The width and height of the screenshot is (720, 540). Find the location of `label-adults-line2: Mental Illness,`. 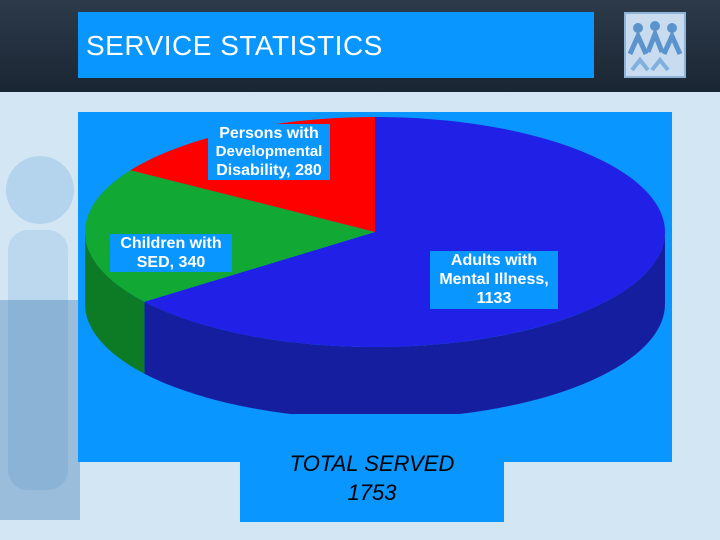

label-adults-line2: Mental Illness, is located at coordinates (494, 280).